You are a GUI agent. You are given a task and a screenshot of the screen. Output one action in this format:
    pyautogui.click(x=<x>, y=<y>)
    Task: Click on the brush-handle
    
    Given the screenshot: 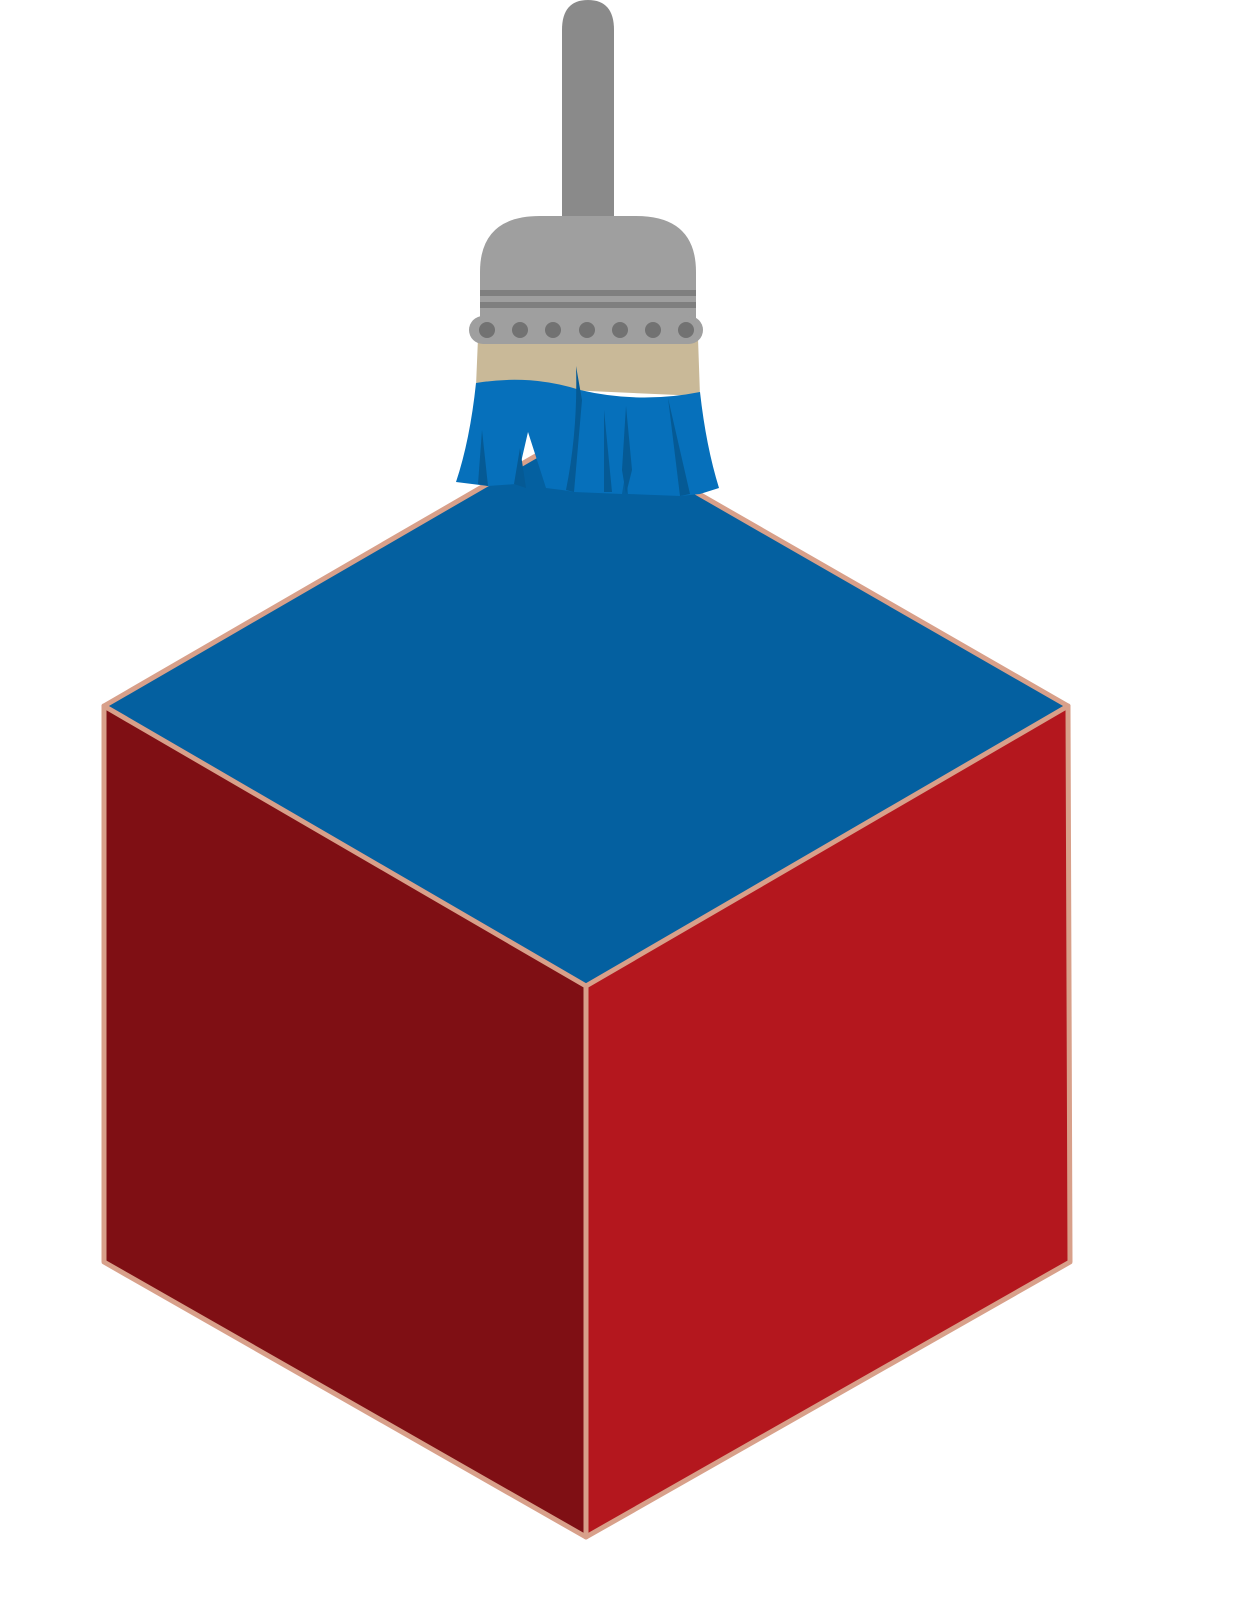 What is the action you would take?
    pyautogui.click(x=588, y=111)
    